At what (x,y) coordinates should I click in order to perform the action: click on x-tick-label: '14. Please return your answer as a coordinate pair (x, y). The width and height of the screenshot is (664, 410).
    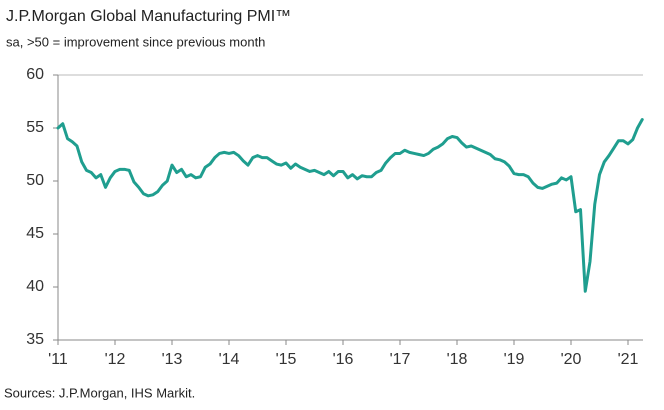
    Looking at the image, I should click on (229, 359).